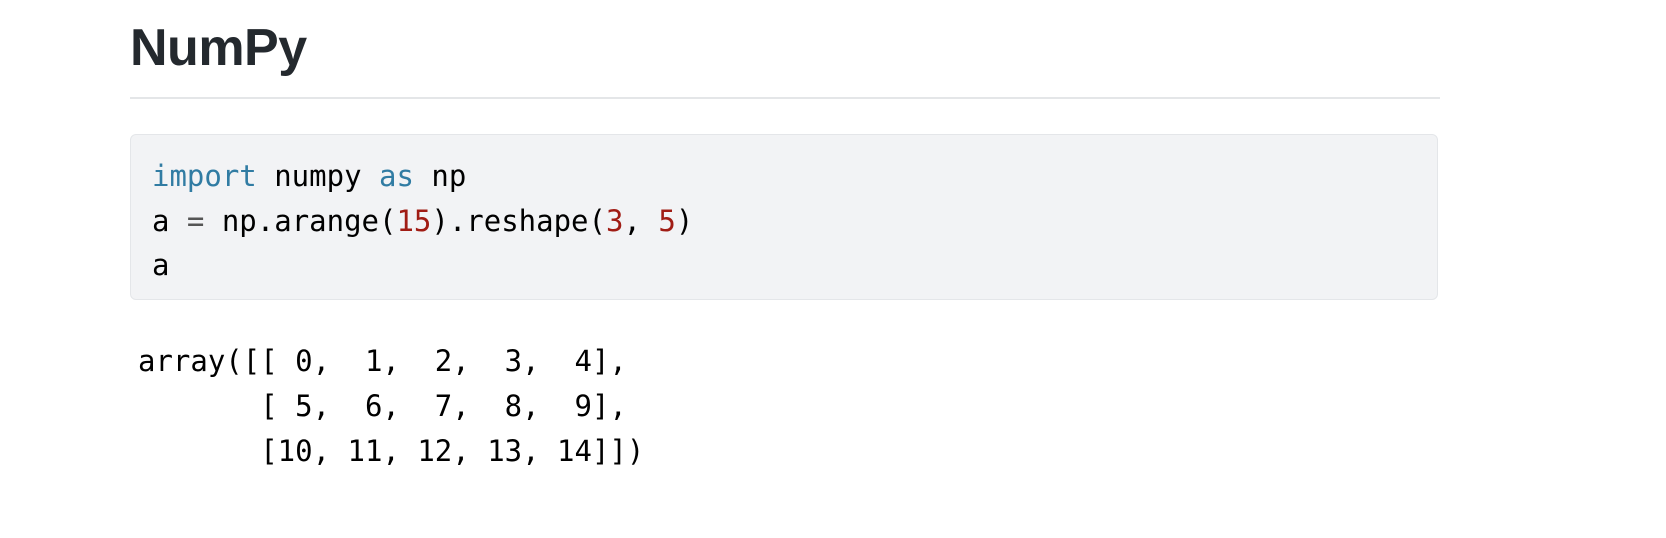  I want to click on code-line: import numpy as np, so click(309, 176).